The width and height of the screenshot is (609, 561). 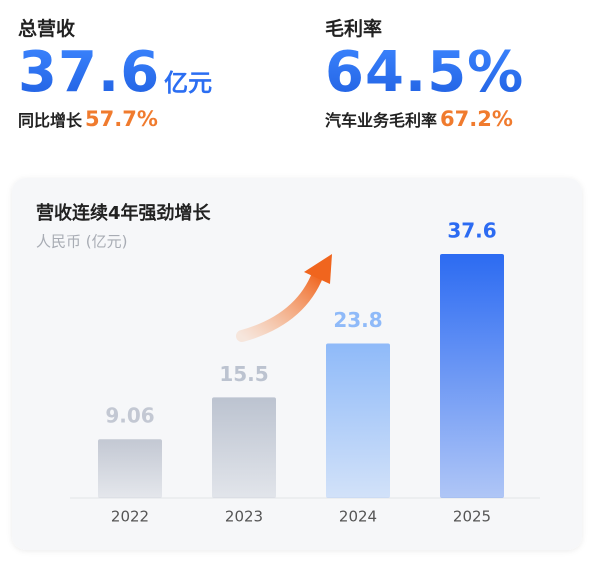 What do you see at coordinates (124, 213) in the screenshot?
I see `chart-title: 营收连续4年强劲增长` at bounding box center [124, 213].